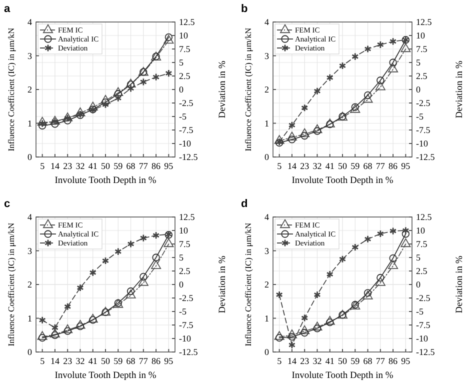 The width and height of the screenshot is (474, 390). Describe the element at coordinates (119, 361) in the screenshot. I see `x-tick-label: 59` at that location.